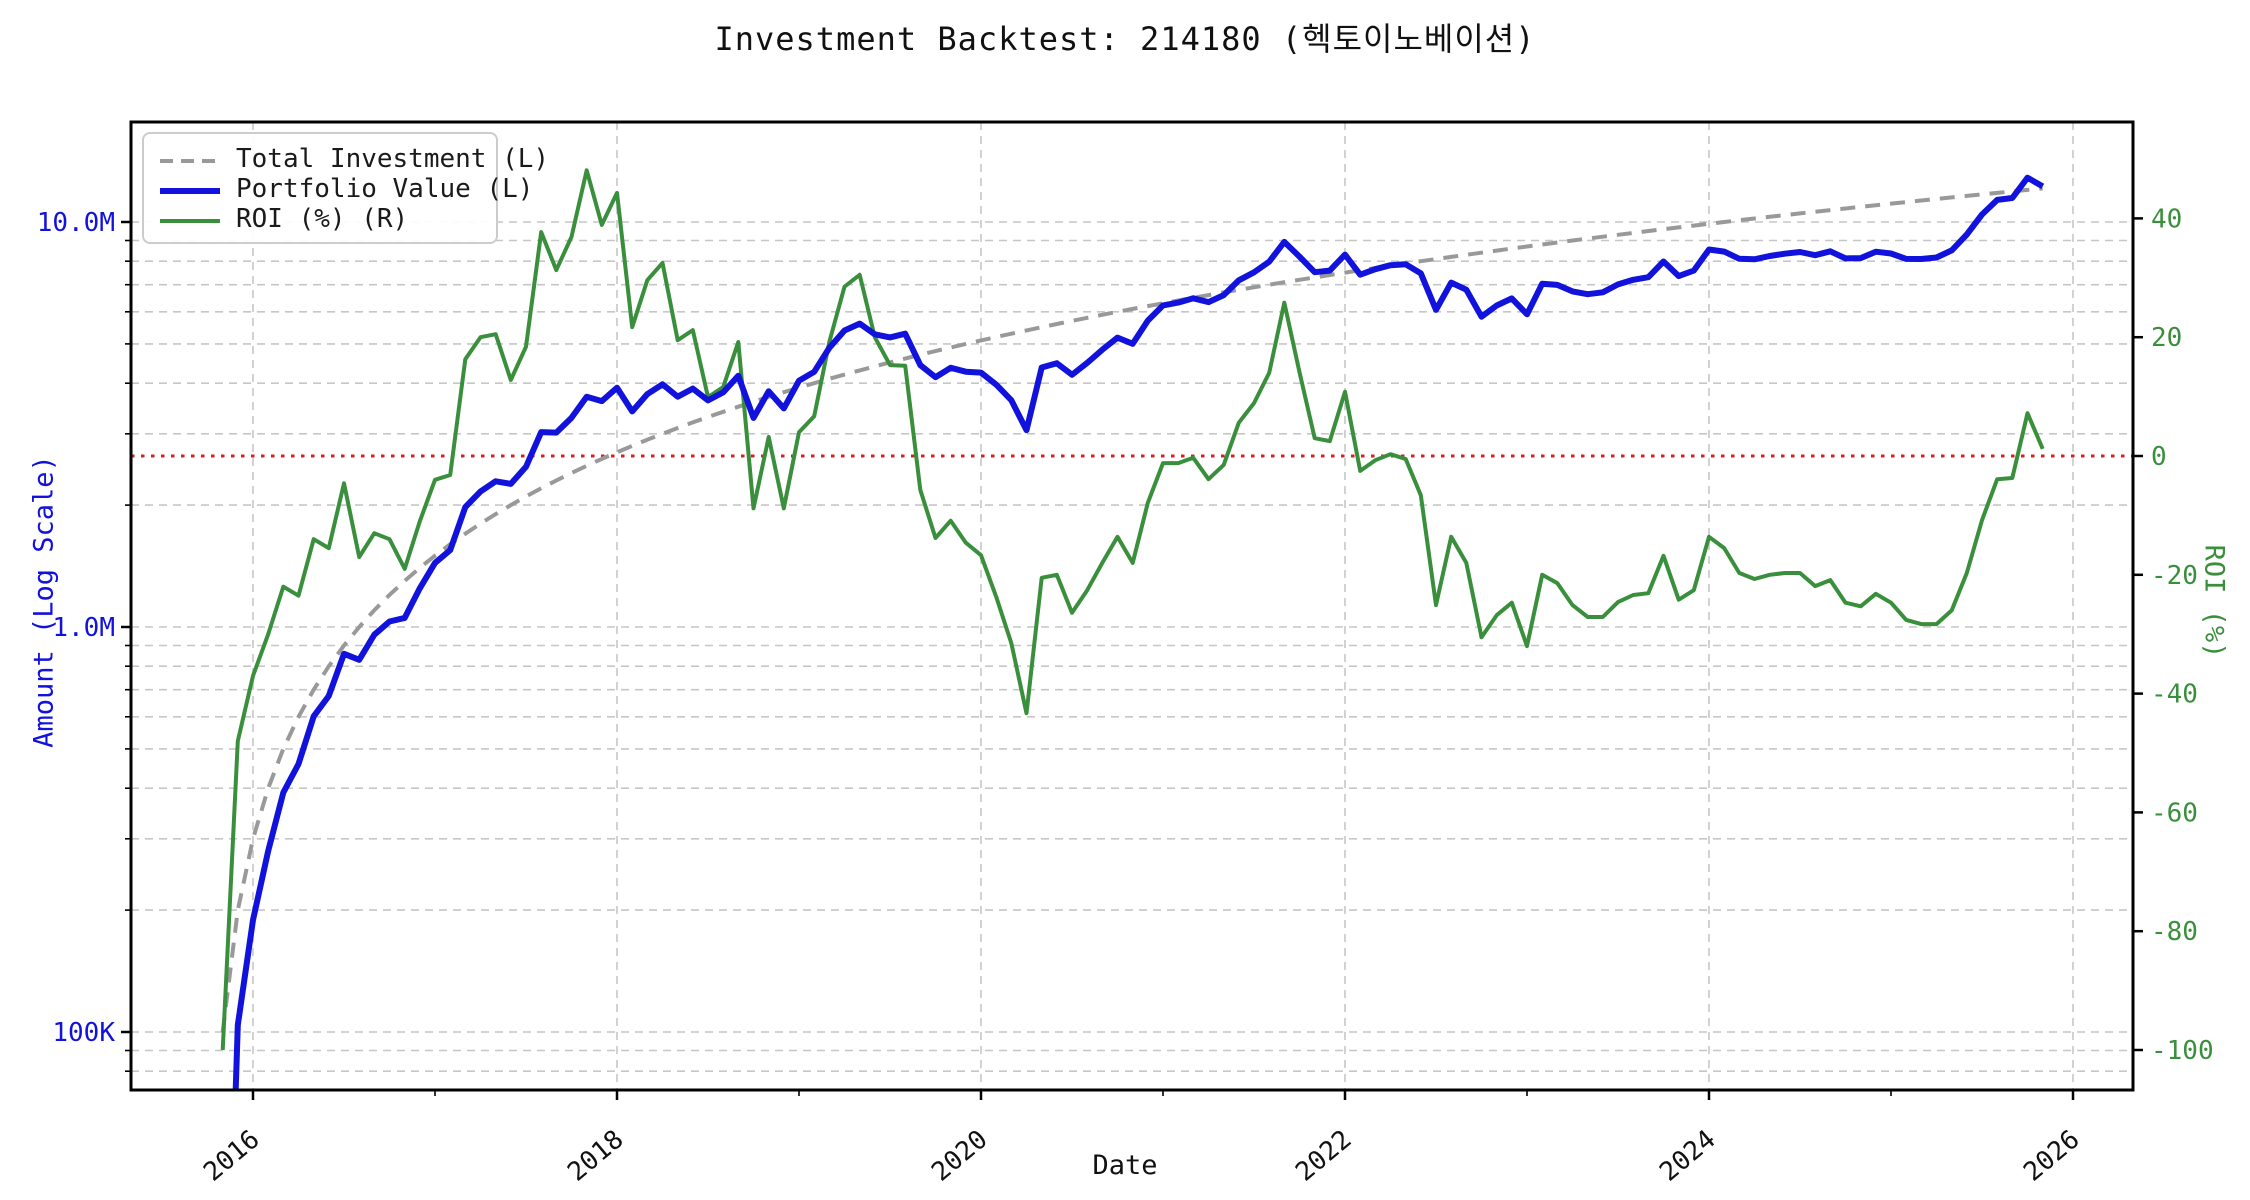  What do you see at coordinates (83, 1033) in the screenshot?
I see `svg-text: 100K` at bounding box center [83, 1033].